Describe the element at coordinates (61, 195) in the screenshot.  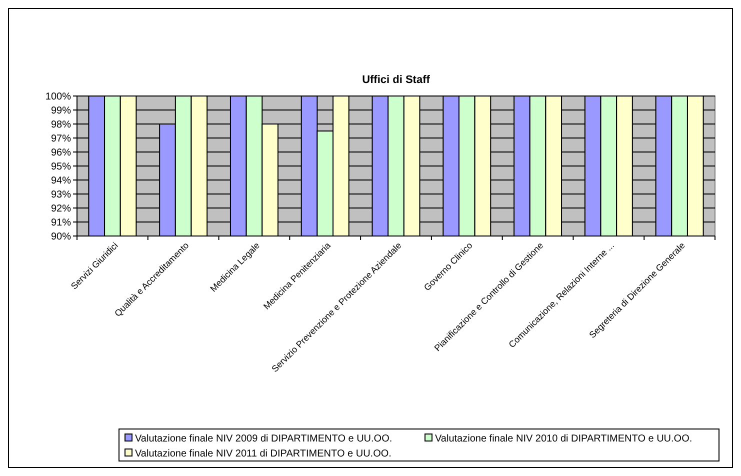
I see `y-tick-label: 93%` at that location.